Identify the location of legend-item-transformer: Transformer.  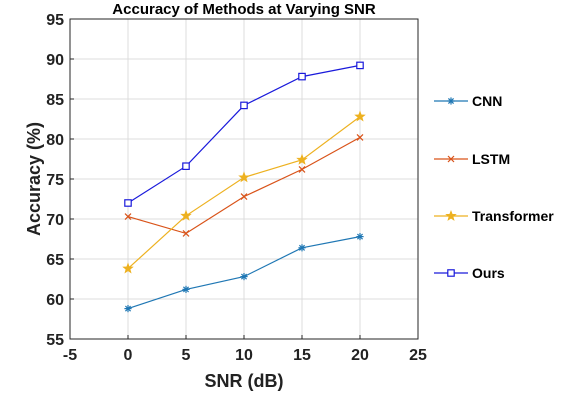
(494, 216).